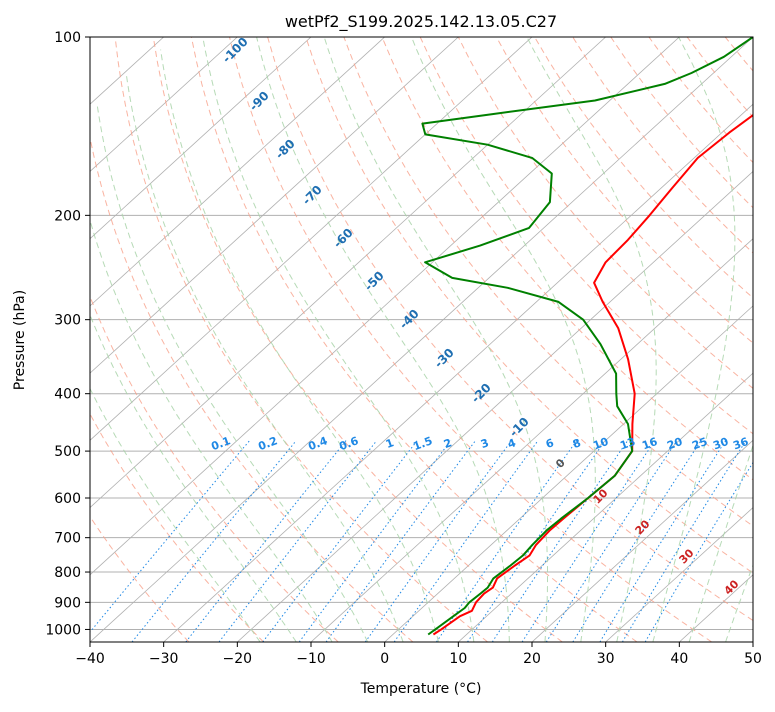  Describe the element at coordinates (753, 659) in the screenshot. I see `x-tick-label: 50` at that location.